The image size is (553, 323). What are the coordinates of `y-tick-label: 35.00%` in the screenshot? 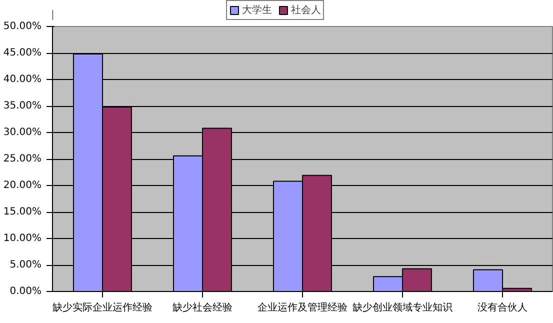 It's located at (22, 106).